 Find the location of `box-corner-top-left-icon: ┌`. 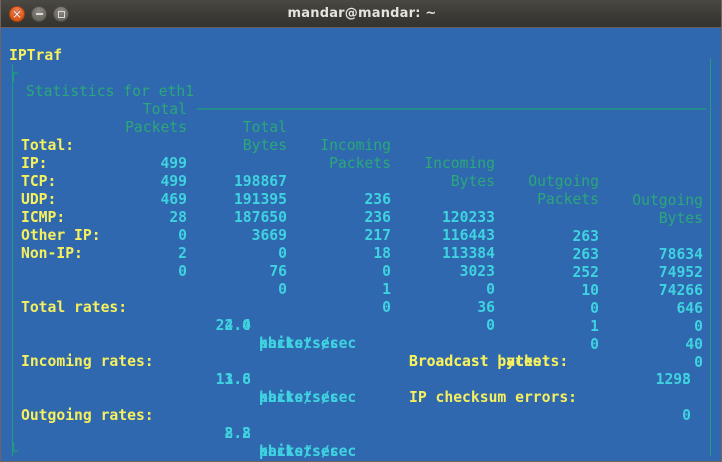

box-corner-top-left-icon: ┌ is located at coordinates (13, 74).